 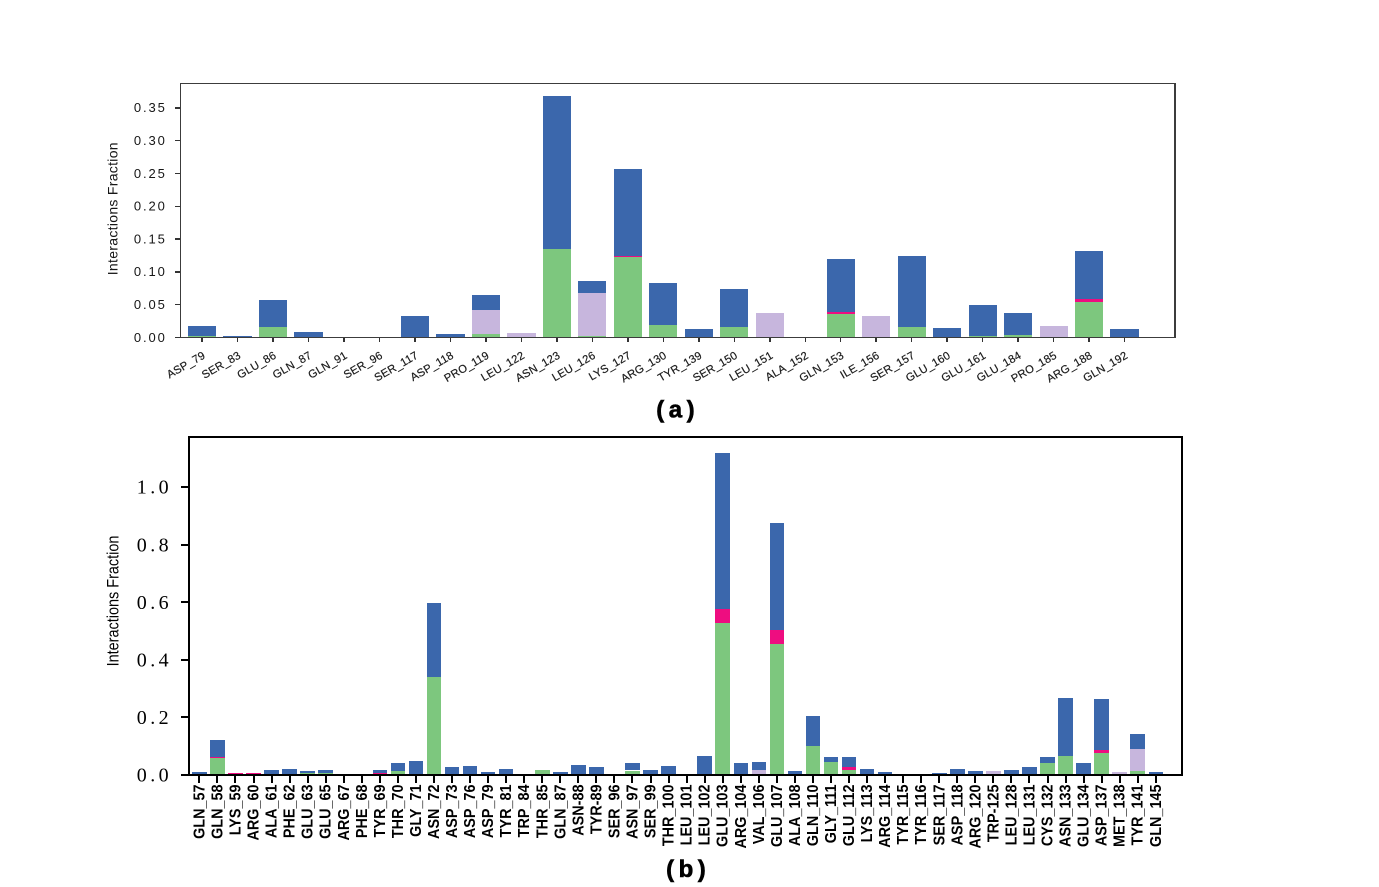 I want to click on svg-text: ASN_72, so click(x=435, y=812).